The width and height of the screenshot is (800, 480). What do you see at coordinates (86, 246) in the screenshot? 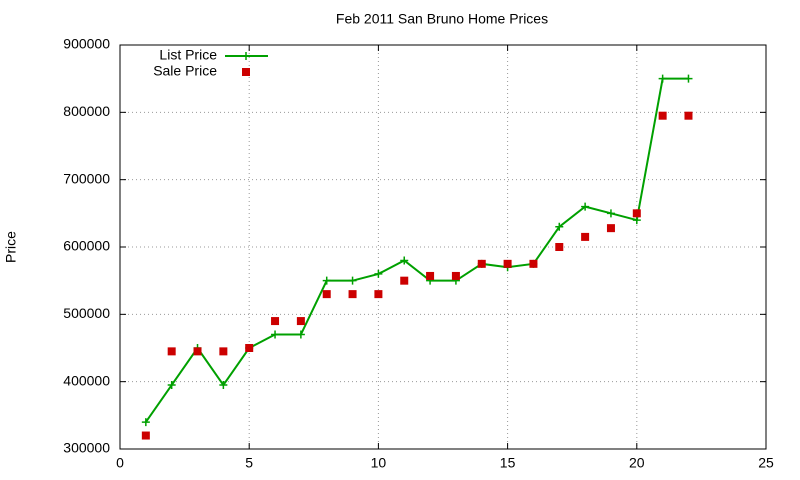
I see `y-tick-label: 600000` at bounding box center [86, 246].